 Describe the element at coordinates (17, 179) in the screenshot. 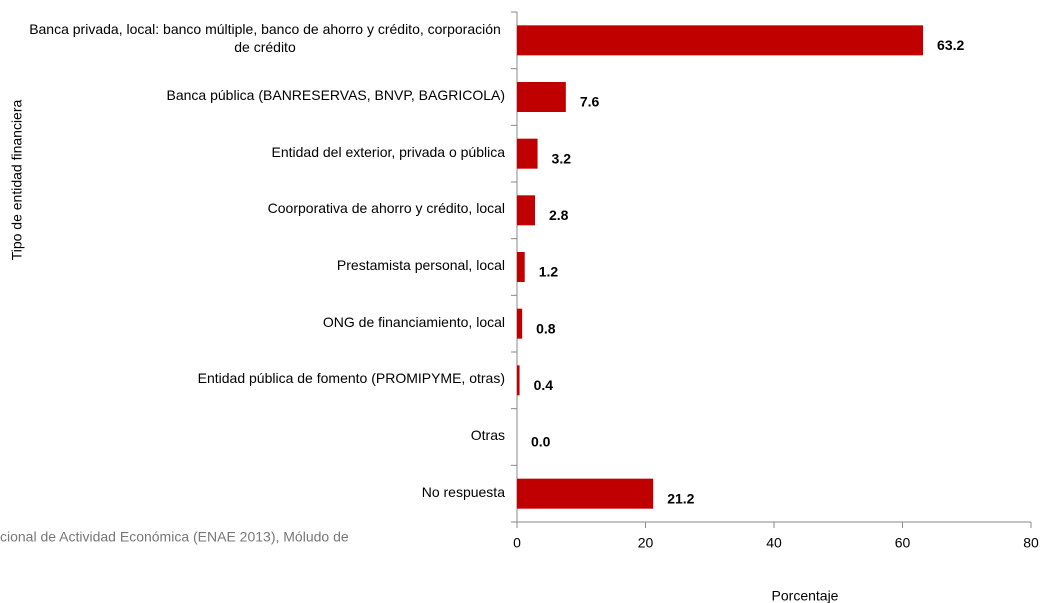

I see `y-axis-label: Tipo de entidad financiera` at that location.